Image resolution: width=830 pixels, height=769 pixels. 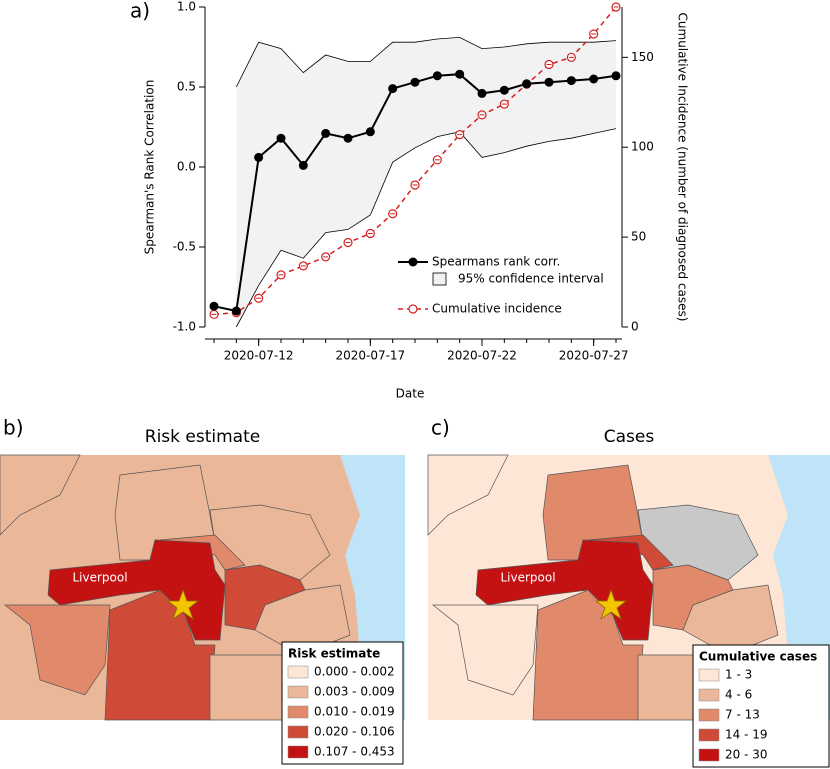 I want to click on legend-label: Spearmans rank corr., so click(x=496, y=262).